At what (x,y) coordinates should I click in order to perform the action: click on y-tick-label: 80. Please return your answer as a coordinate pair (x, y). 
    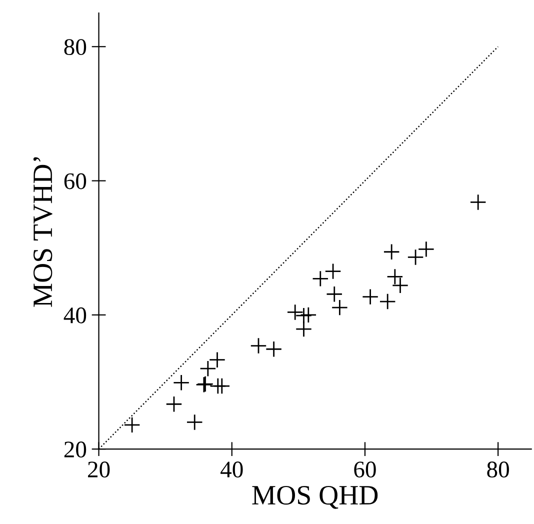
    Looking at the image, I should click on (75, 47).